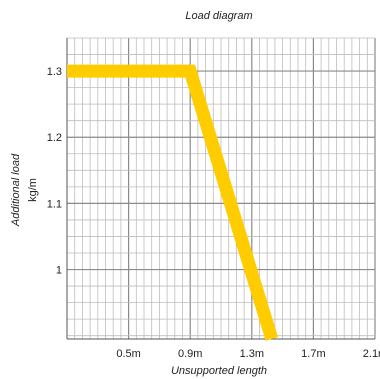  Describe the element at coordinates (252, 354) in the screenshot. I see `x-tick-label: 1.3m` at that location.